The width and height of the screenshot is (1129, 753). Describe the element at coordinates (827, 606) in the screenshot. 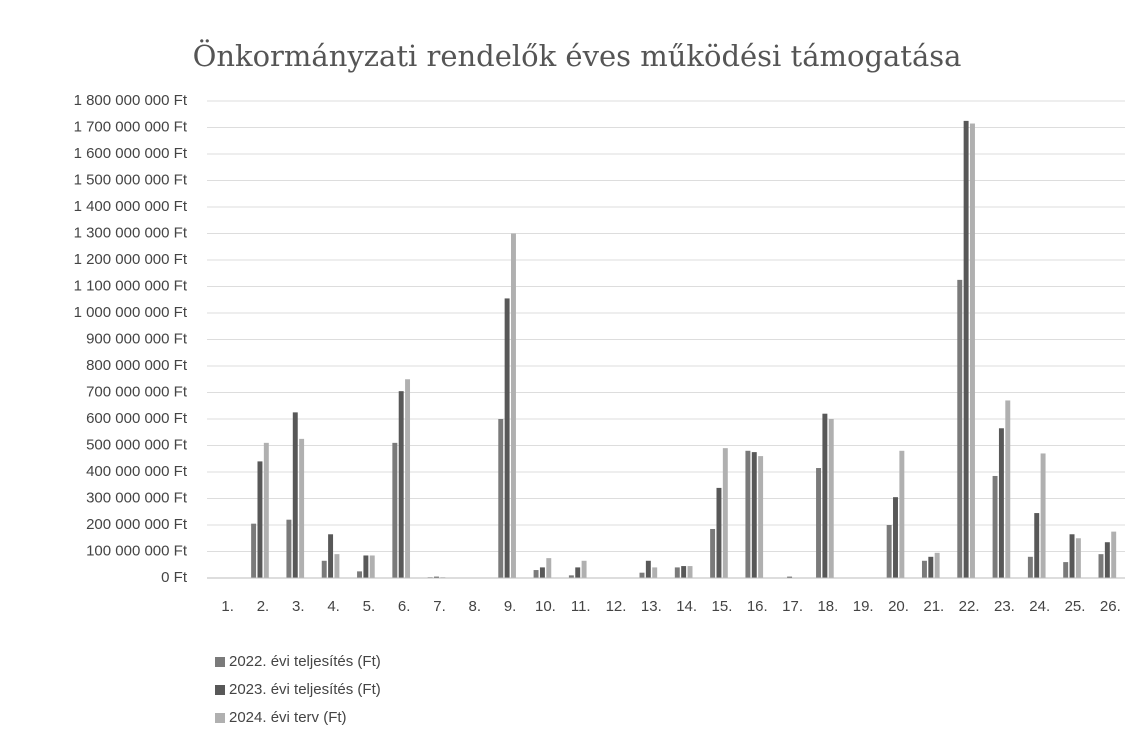

I see `x-tick-label: 18.` at that location.